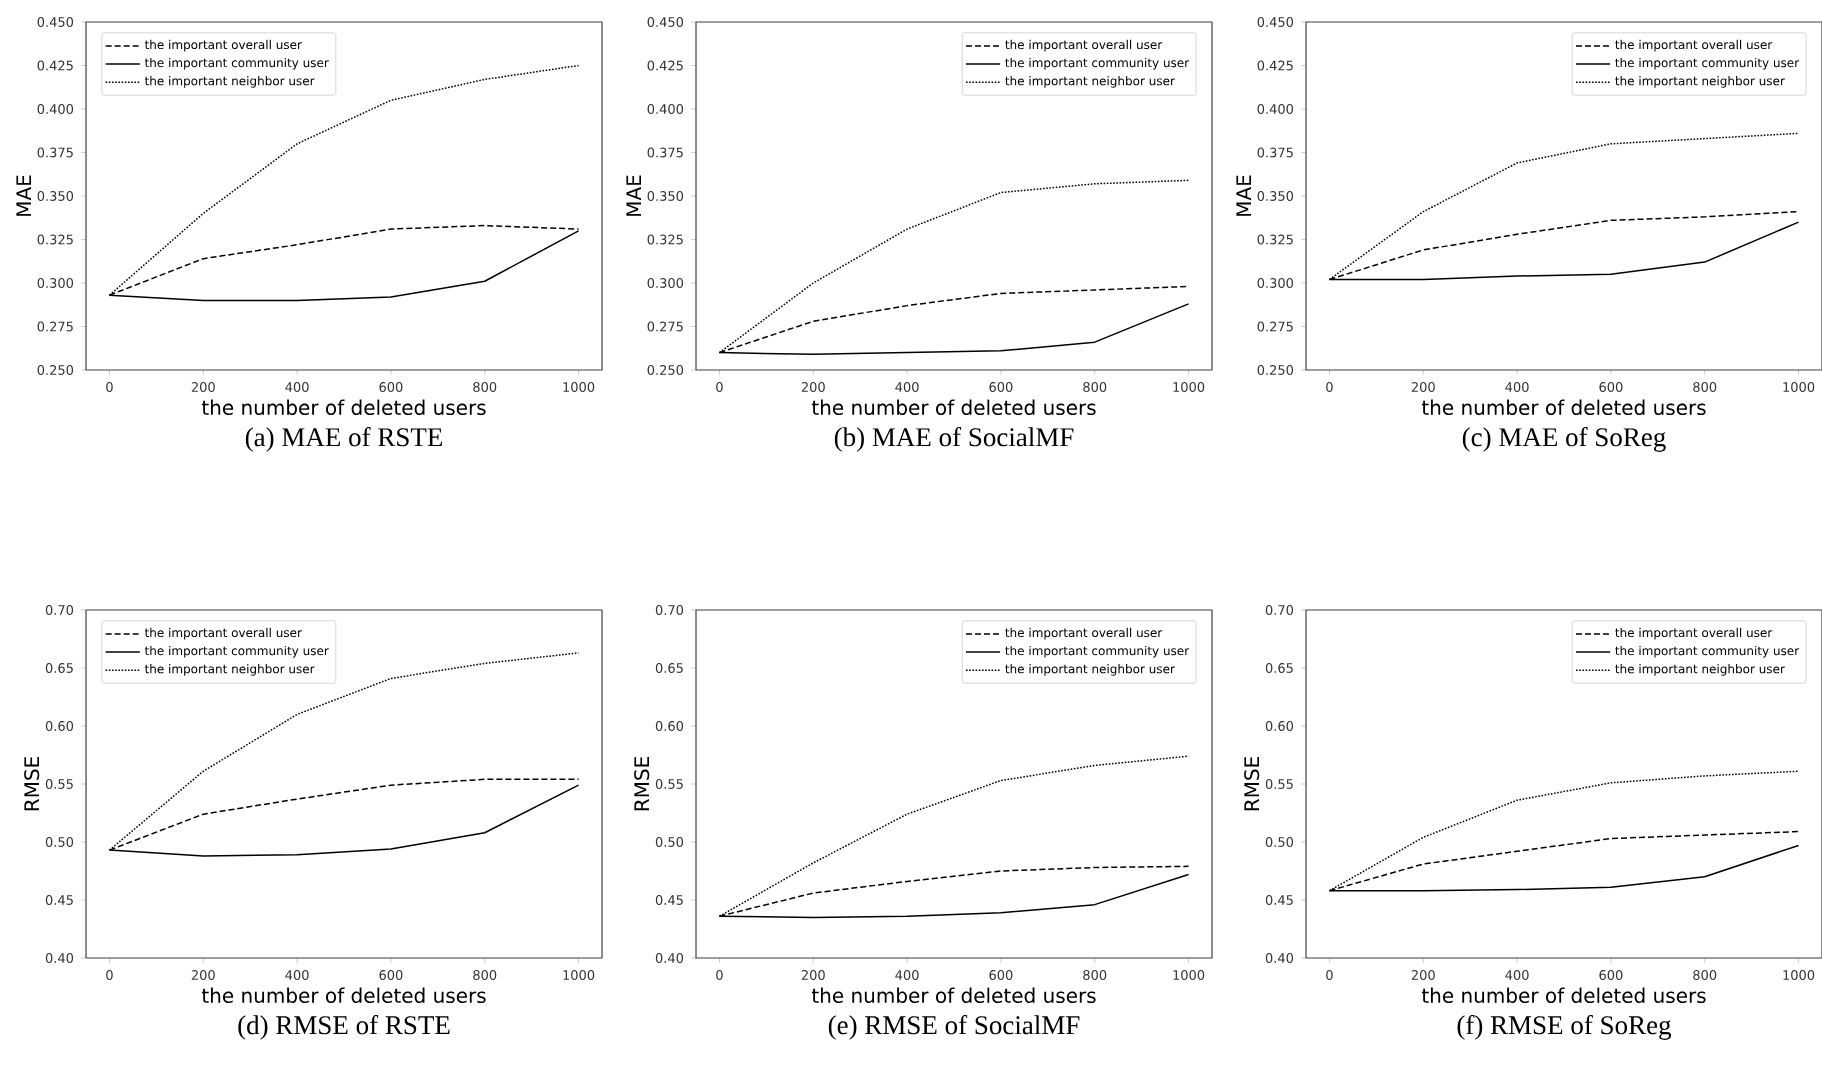 This screenshot has width=1822, height=1086. I want to click on text: (e) RMSE of SocialMF, so click(954, 1027).